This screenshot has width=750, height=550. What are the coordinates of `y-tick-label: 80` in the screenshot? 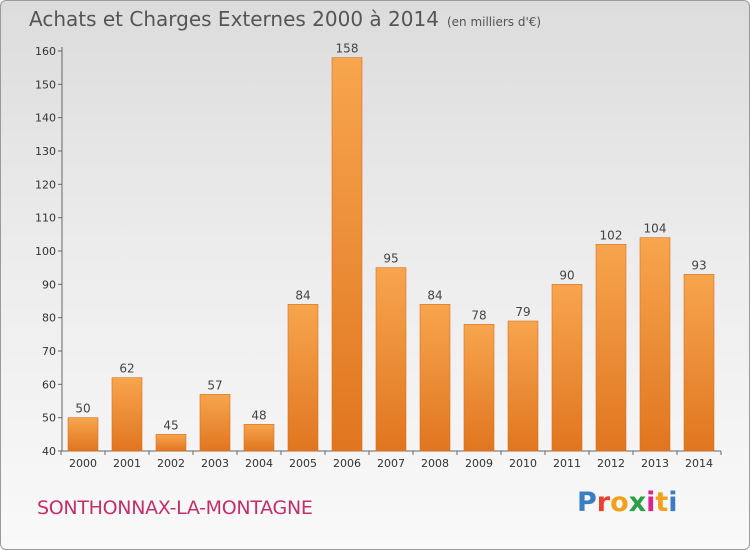 It's located at (49, 318).